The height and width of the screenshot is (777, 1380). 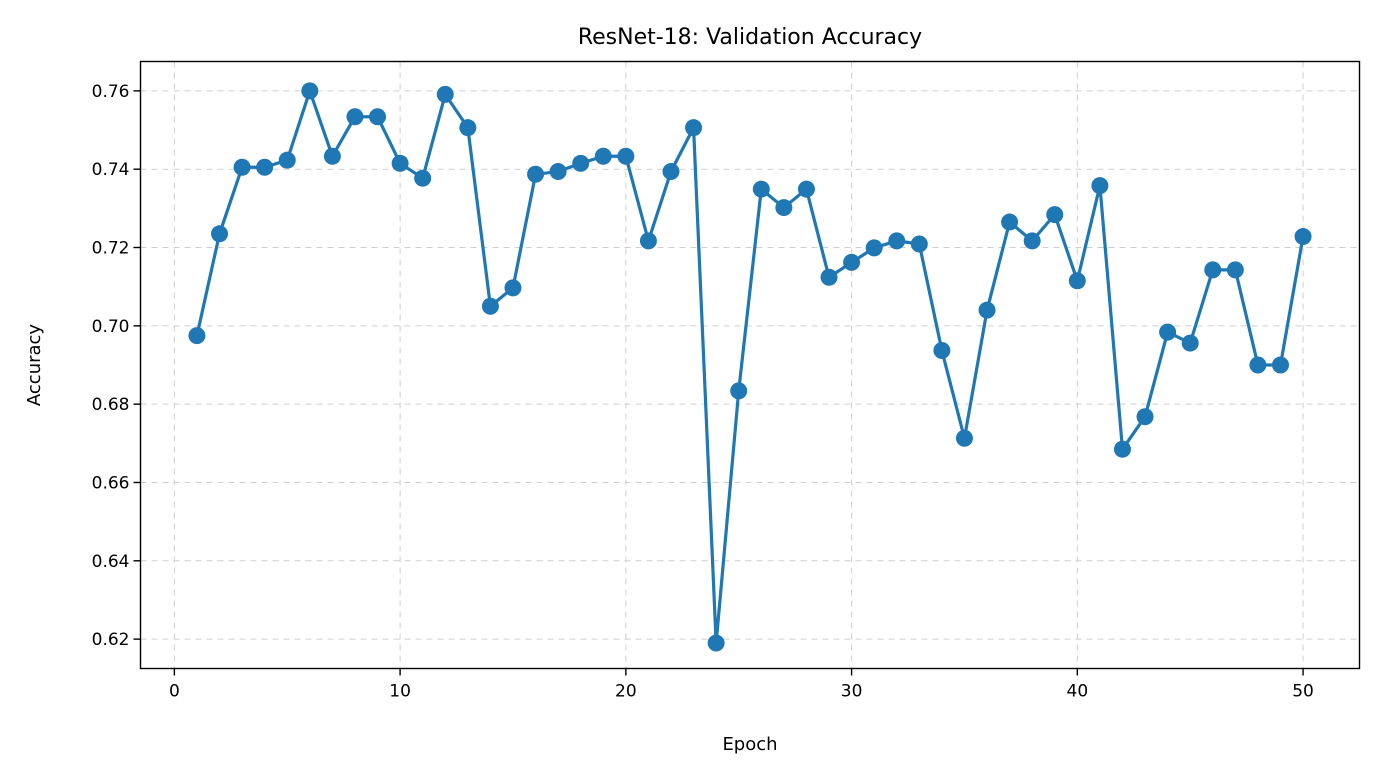 What do you see at coordinates (1078, 692) in the screenshot?
I see `x-tick-label: 40` at bounding box center [1078, 692].